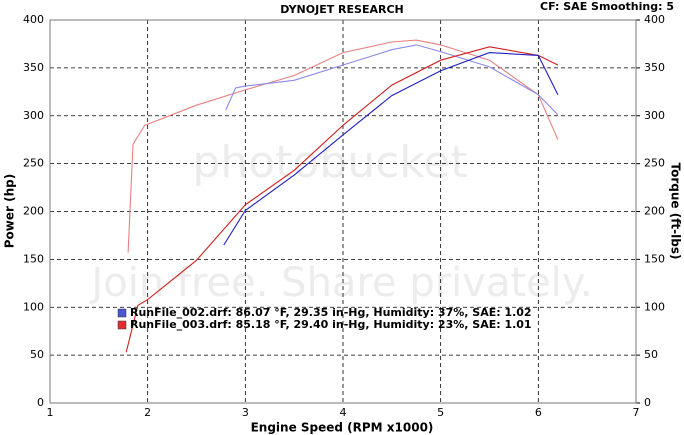 The image size is (684, 435). Describe the element at coordinates (654, 163) in the screenshot. I see `y2-tick-label: 250` at that location.